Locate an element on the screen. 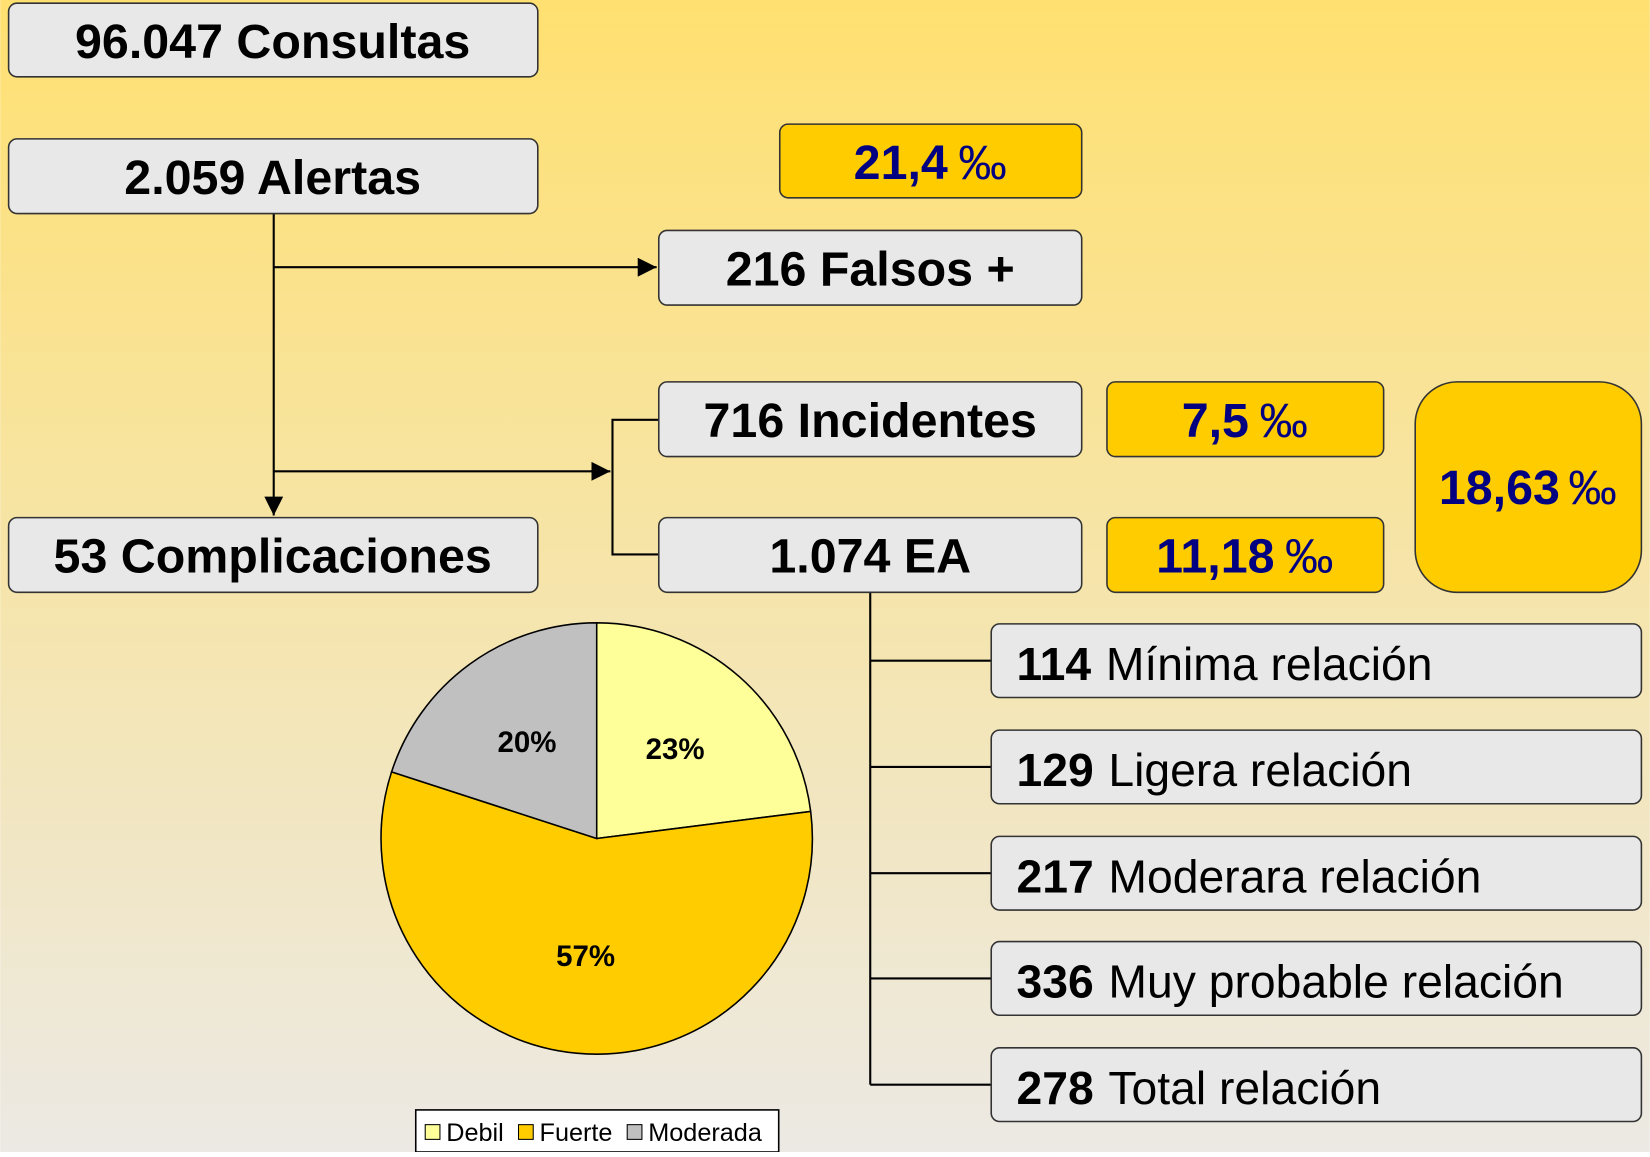 This screenshot has height=1157, width=1650. legend-label: Debil is located at coordinates (475, 1133).